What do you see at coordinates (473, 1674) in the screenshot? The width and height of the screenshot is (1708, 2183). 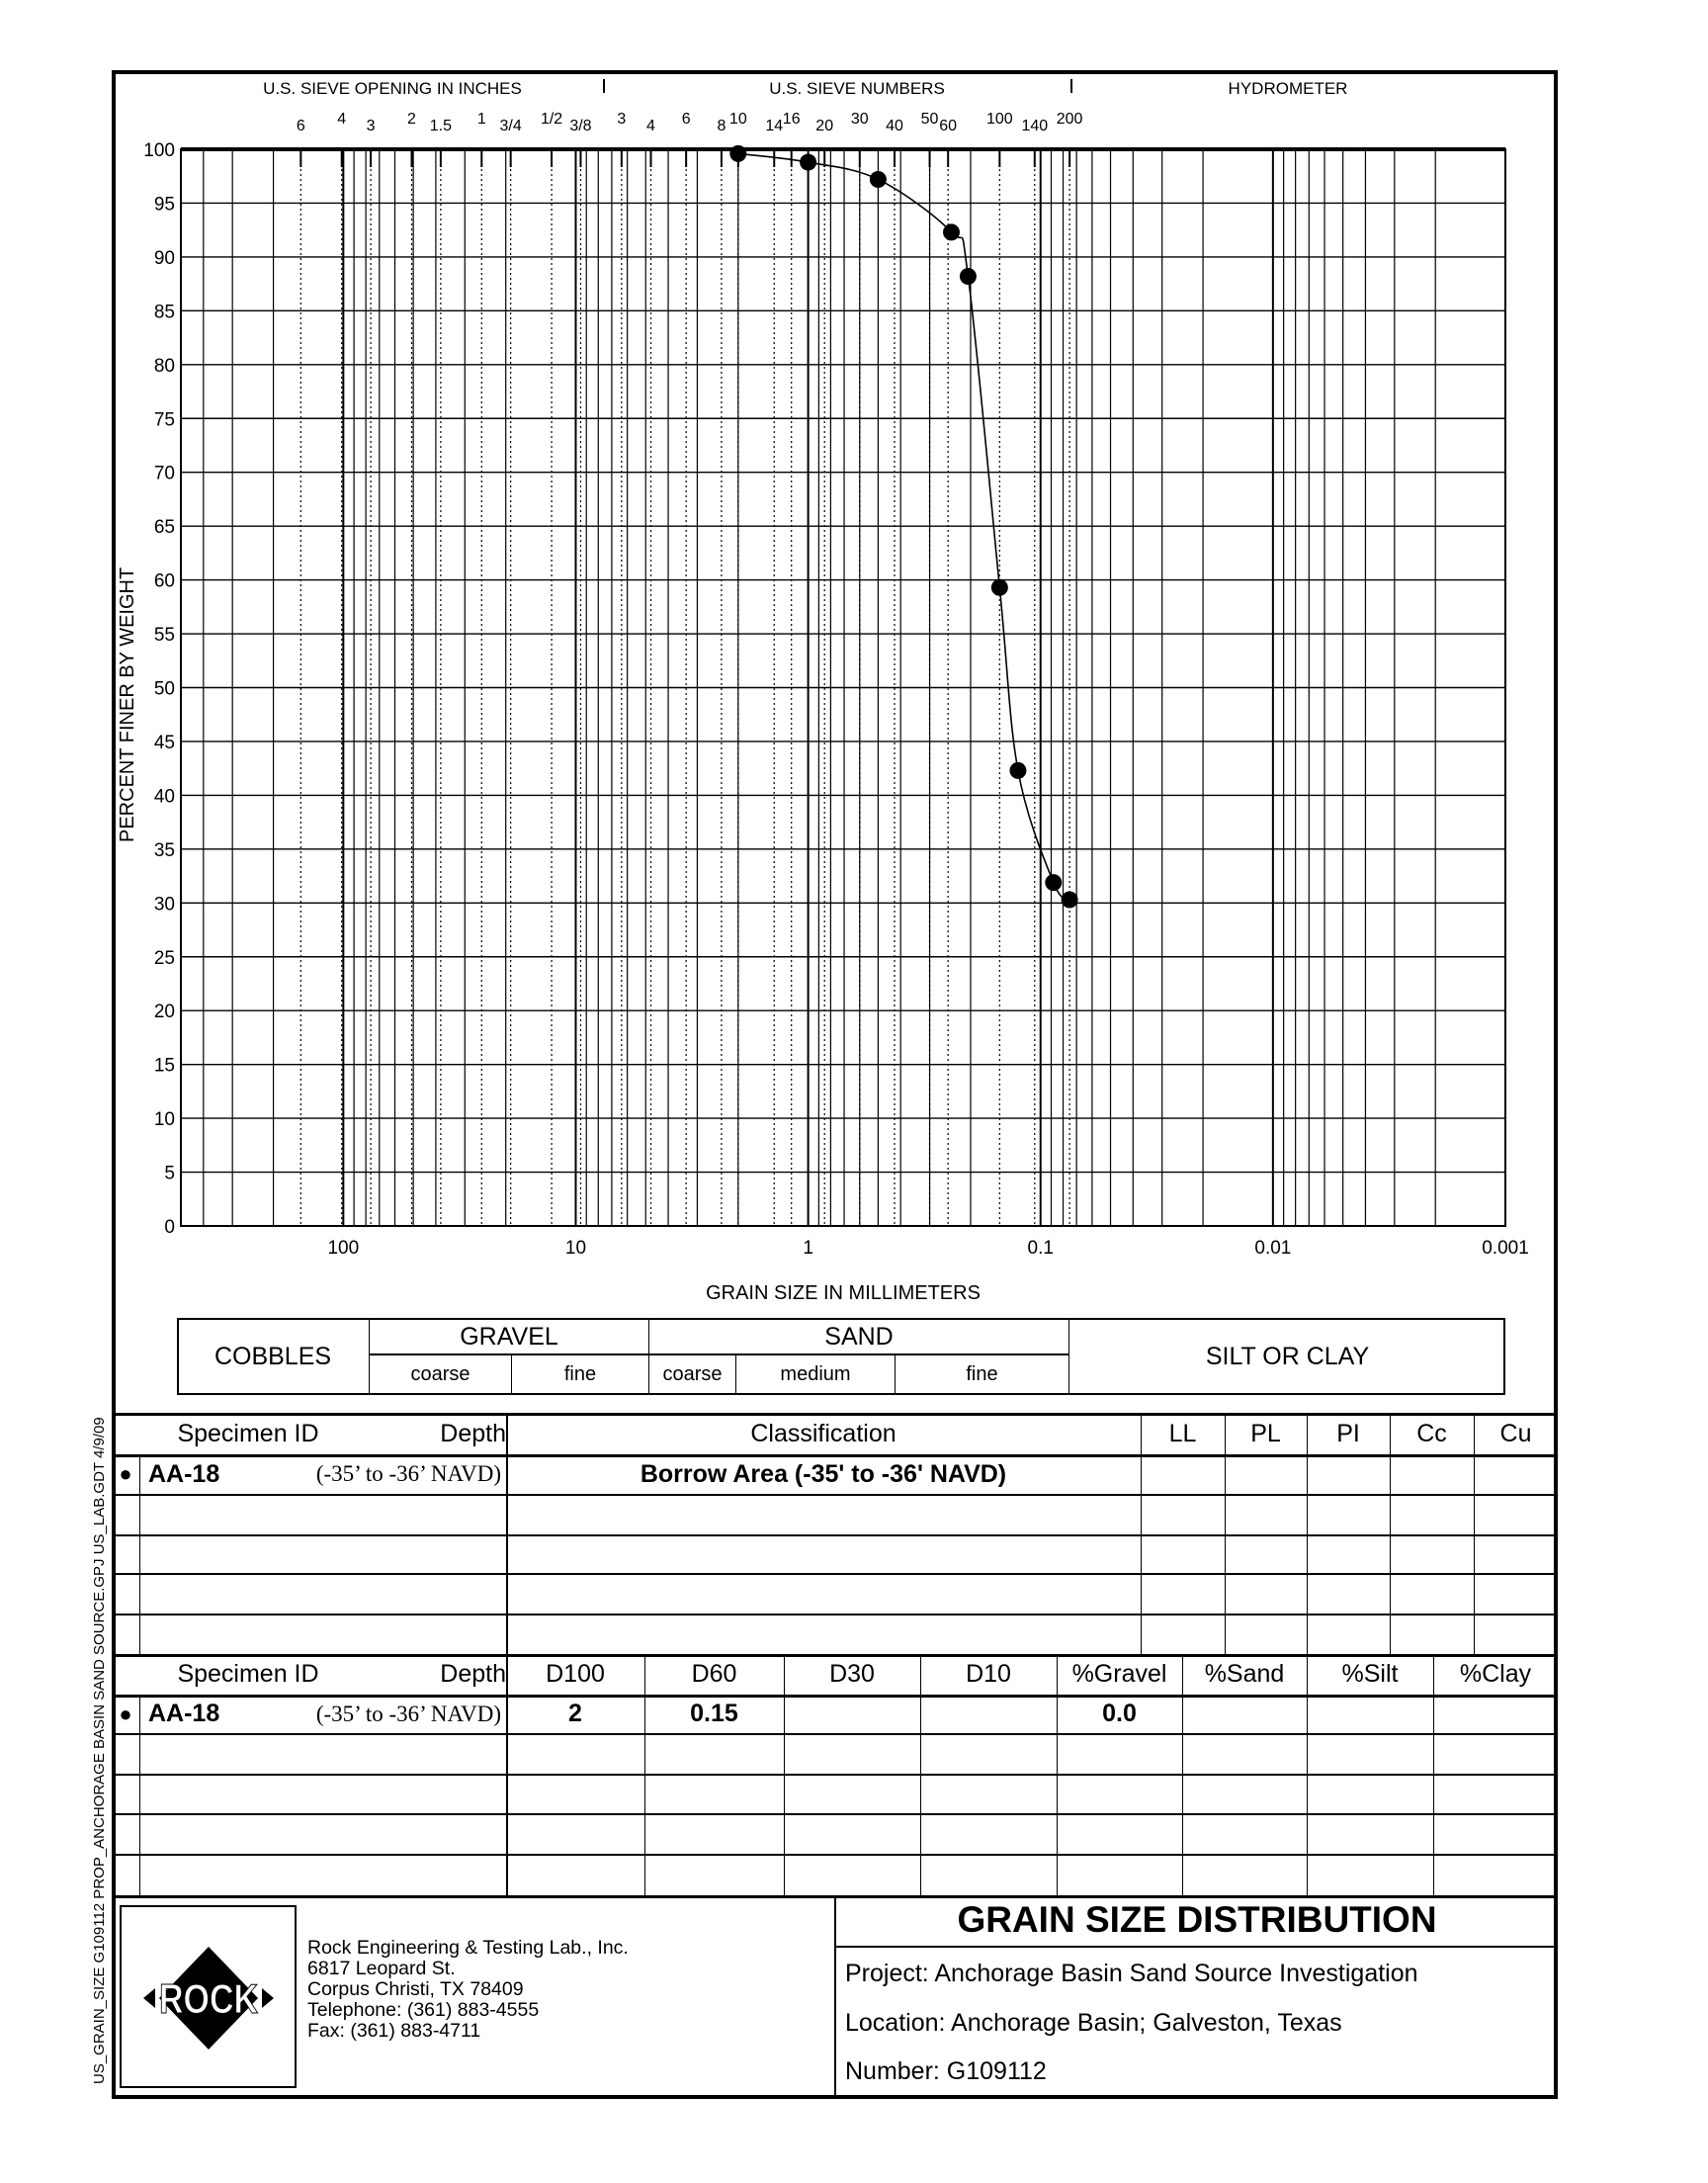 I see `header-depth: Depth` at bounding box center [473, 1674].